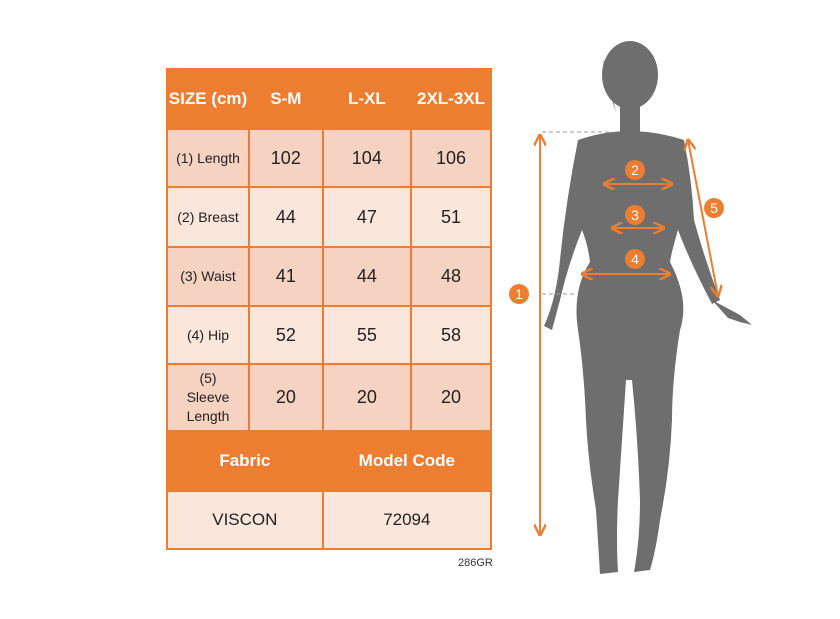 This screenshot has width=840, height=619. Describe the element at coordinates (208, 335) in the screenshot. I see `row-label: (4) Hip` at that location.